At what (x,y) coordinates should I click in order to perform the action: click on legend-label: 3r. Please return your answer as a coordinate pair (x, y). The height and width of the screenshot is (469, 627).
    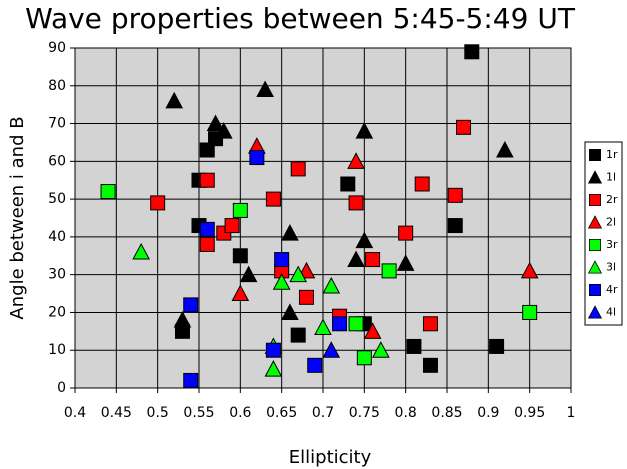
    Looking at the image, I should click on (612, 244).